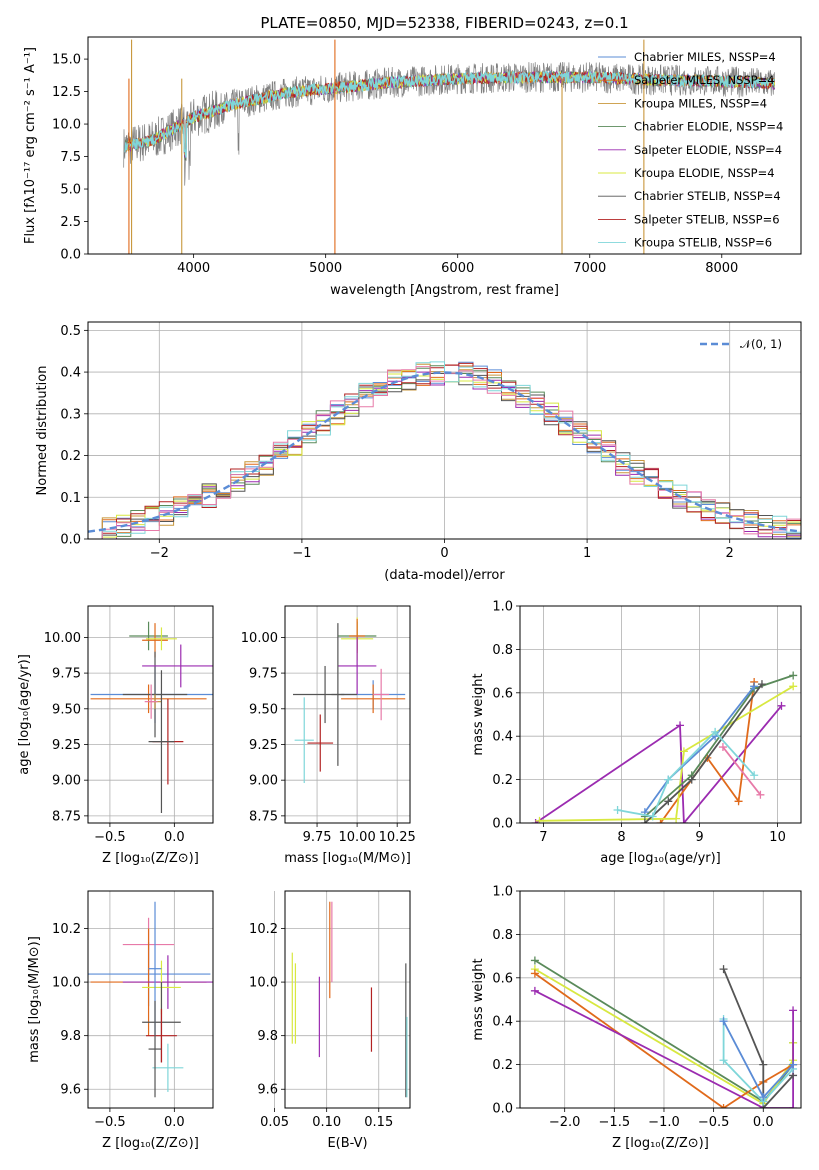 The image size is (819, 1170). I want to click on x-tick-label: 0.15, so click(378, 1122).